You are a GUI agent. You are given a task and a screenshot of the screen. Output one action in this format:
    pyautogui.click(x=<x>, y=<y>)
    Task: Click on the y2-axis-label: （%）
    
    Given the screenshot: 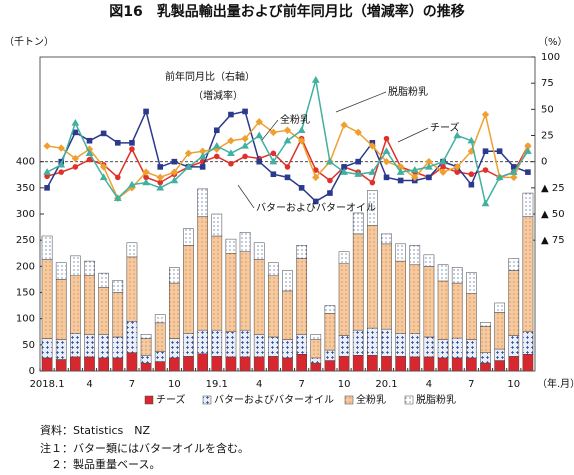 What is the action you would take?
    pyautogui.click(x=553, y=42)
    